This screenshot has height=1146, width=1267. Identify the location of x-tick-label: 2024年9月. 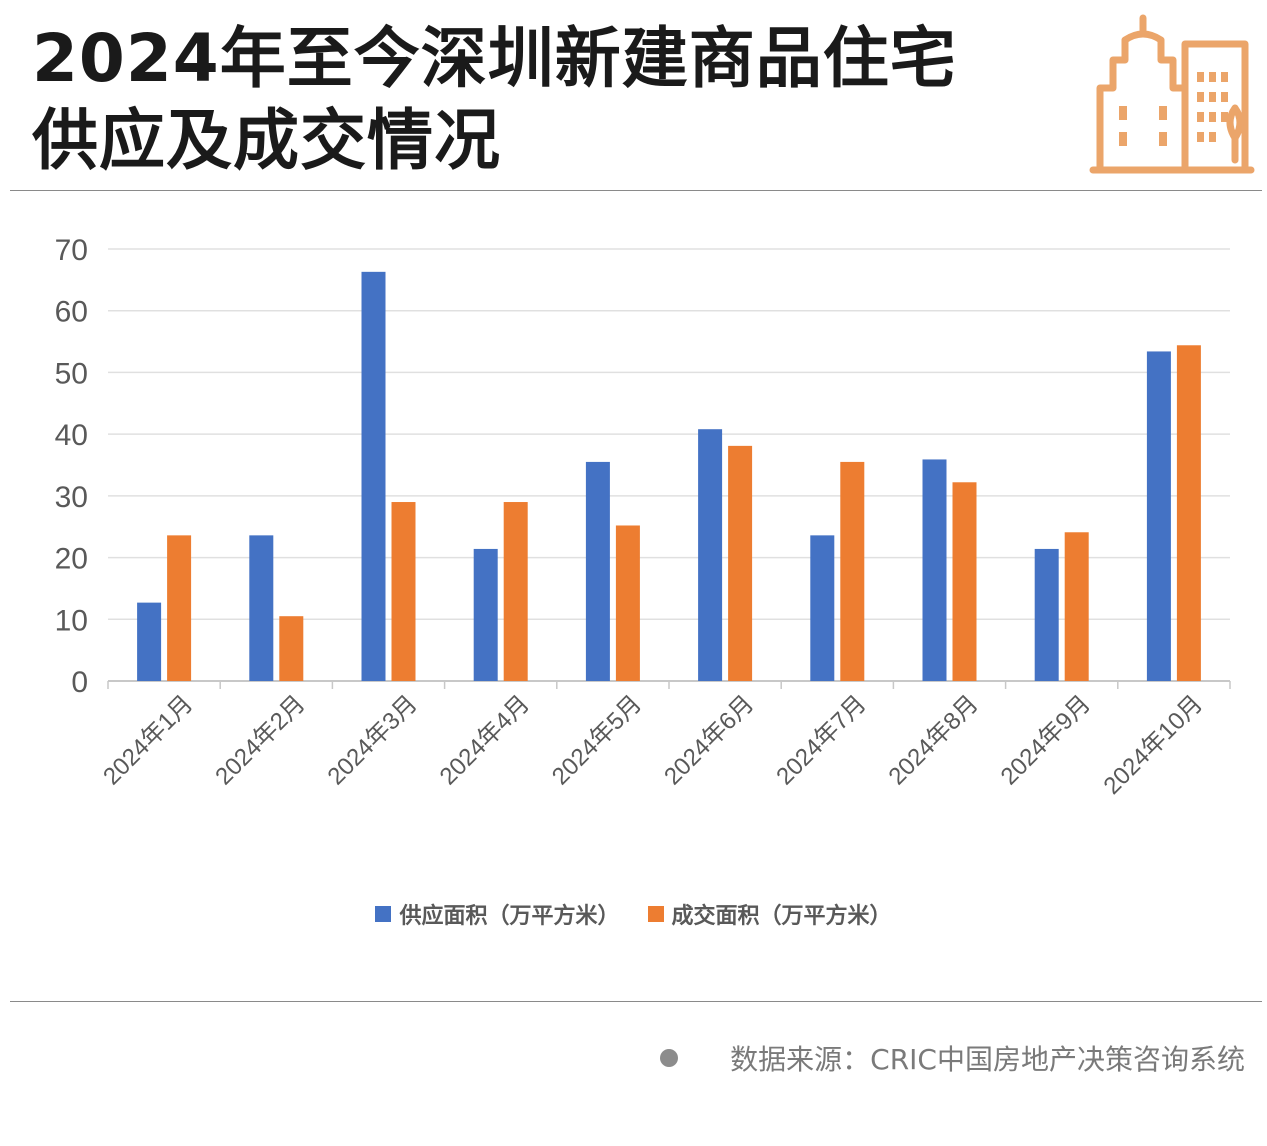
(1046, 740).